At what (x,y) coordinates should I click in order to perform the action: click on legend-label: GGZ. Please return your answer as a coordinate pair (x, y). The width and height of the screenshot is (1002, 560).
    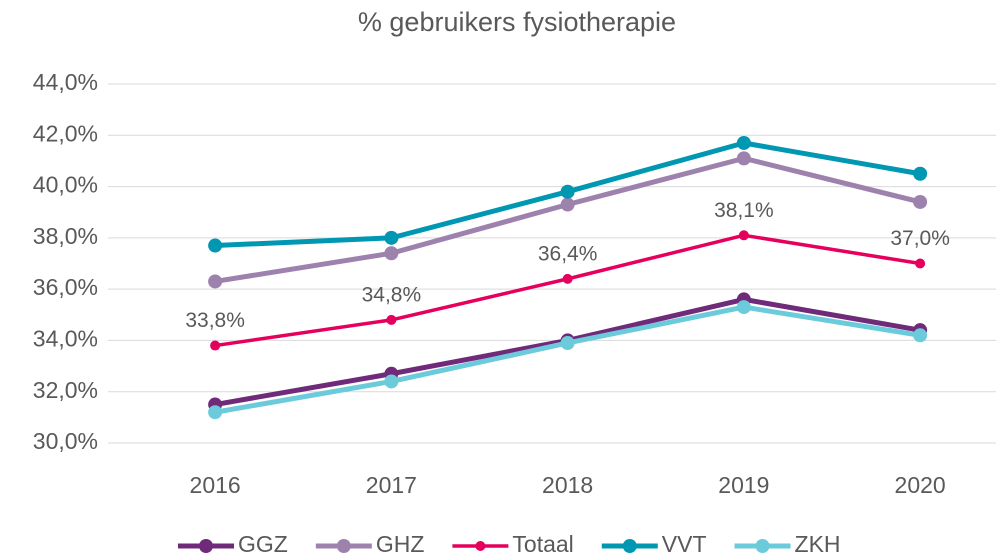
    Looking at the image, I should click on (263, 544).